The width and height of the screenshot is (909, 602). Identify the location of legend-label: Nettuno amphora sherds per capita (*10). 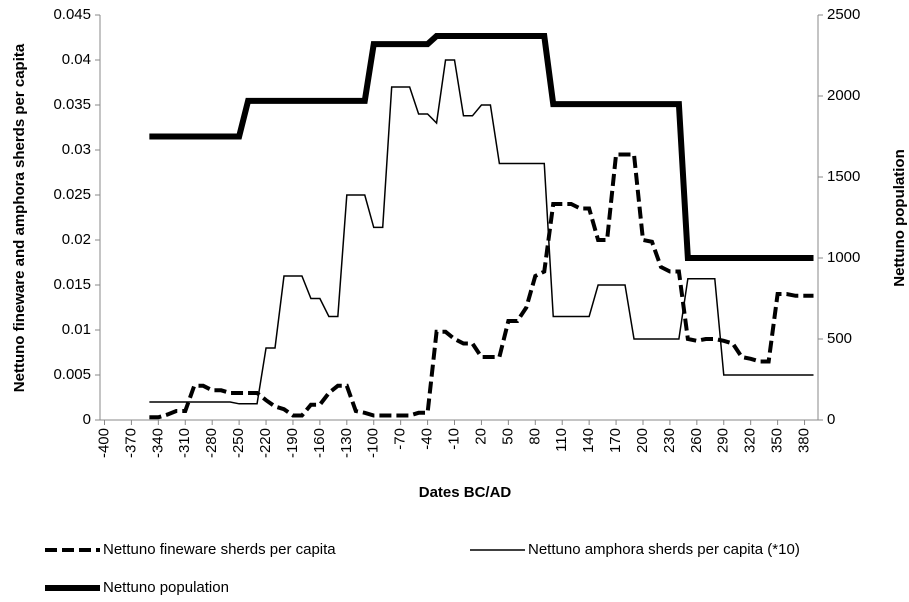
(664, 549).